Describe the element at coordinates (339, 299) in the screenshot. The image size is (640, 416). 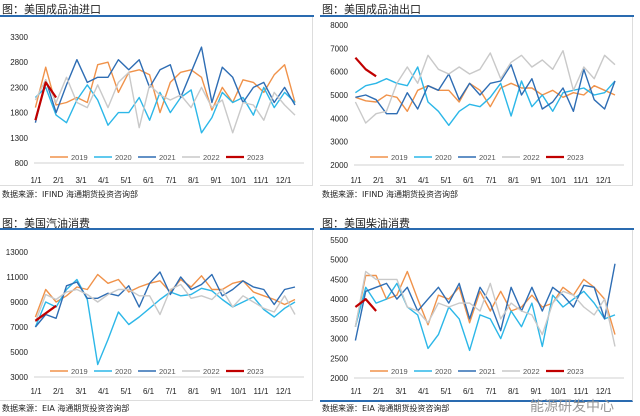
I see `y-tick-label: 4000` at that location.